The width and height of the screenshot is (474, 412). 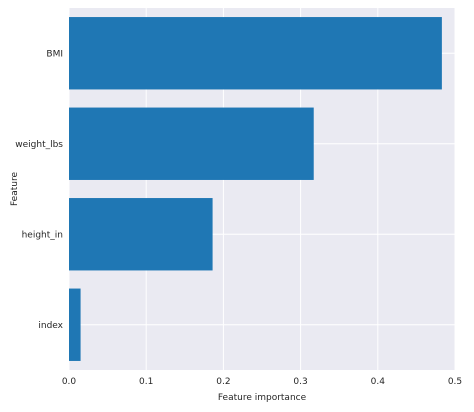 What do you see at coordinates (50, 326) in the screenshot?
I see `y-tick-label: index` at bounding box center [50, 326].